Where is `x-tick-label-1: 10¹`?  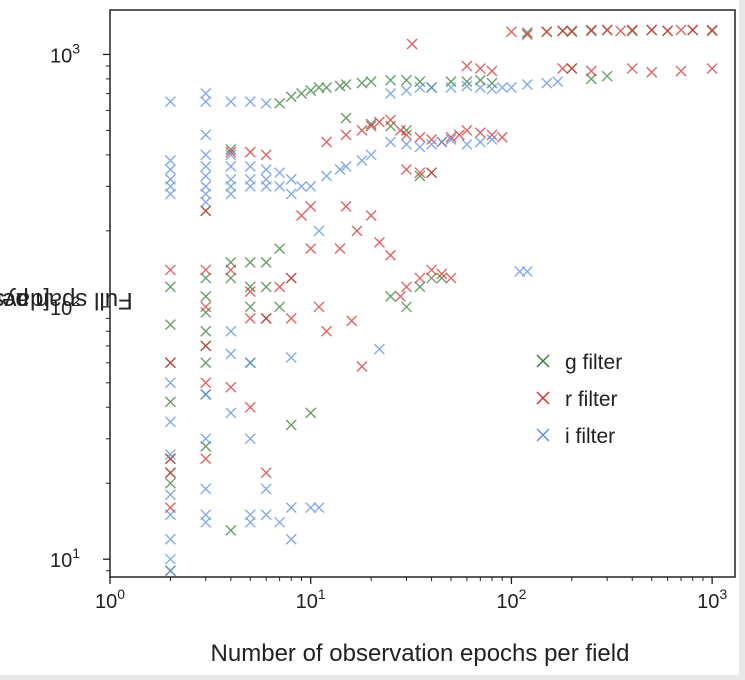
x-tick-label-1: 10¹ is located at coordinates (311, 599).